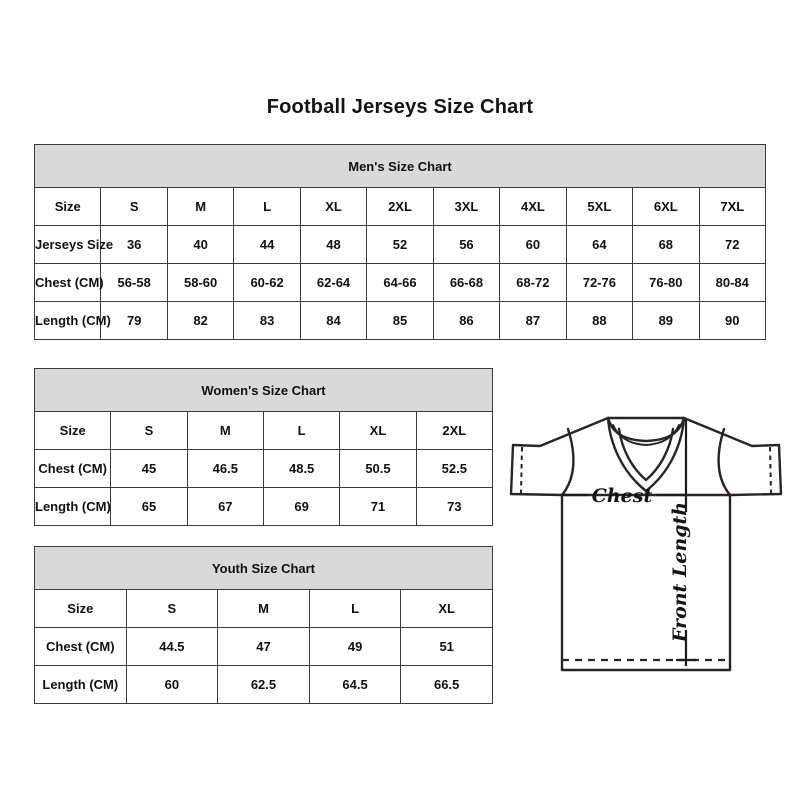 Image resolution: width=800 pixels, height=800 pixels. What do you see at coordinates (599, 244) in the screenshot?
I see `table-cell: 64` at bounding box center [599, 244].